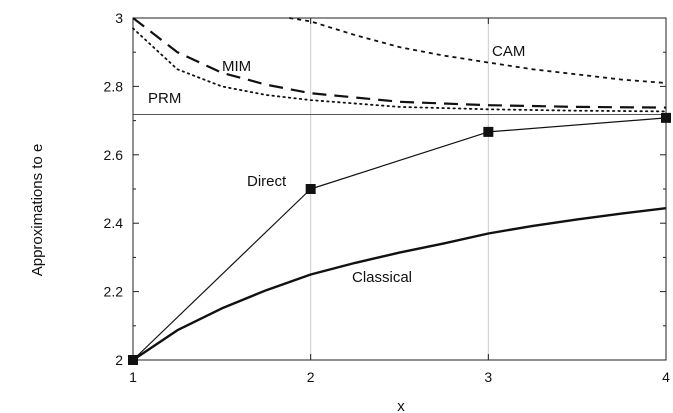 Image resolution: width=673 pixels, height=413 pixels. Describe the element at coordinates (114, 223) in the screenshot. I see `y-tick-label: 2.4` at that location.